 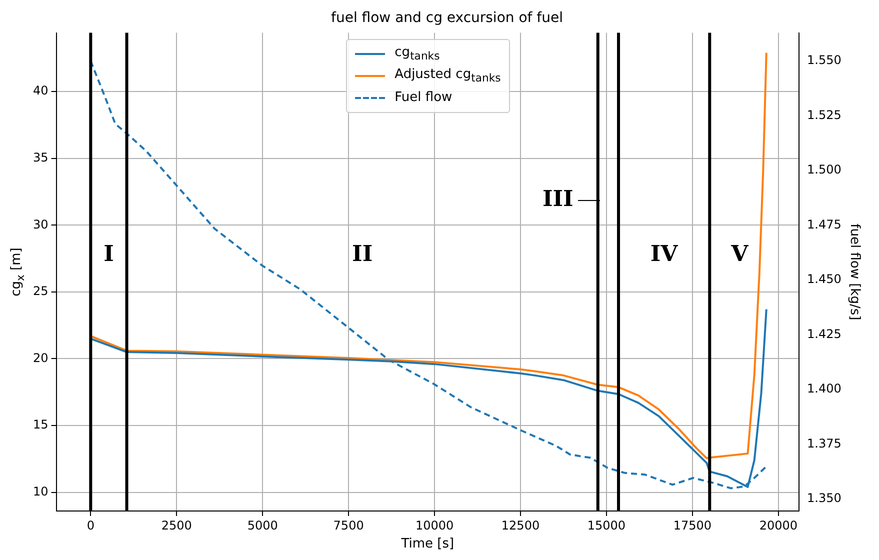 I want to click on y2-tick-label: 1.500, so click(x=824, y=169).